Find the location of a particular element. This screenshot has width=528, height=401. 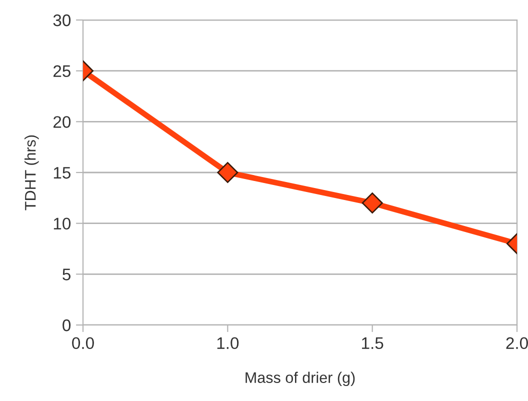

y-tick-label: 30 is located at coordinates (62, 20).